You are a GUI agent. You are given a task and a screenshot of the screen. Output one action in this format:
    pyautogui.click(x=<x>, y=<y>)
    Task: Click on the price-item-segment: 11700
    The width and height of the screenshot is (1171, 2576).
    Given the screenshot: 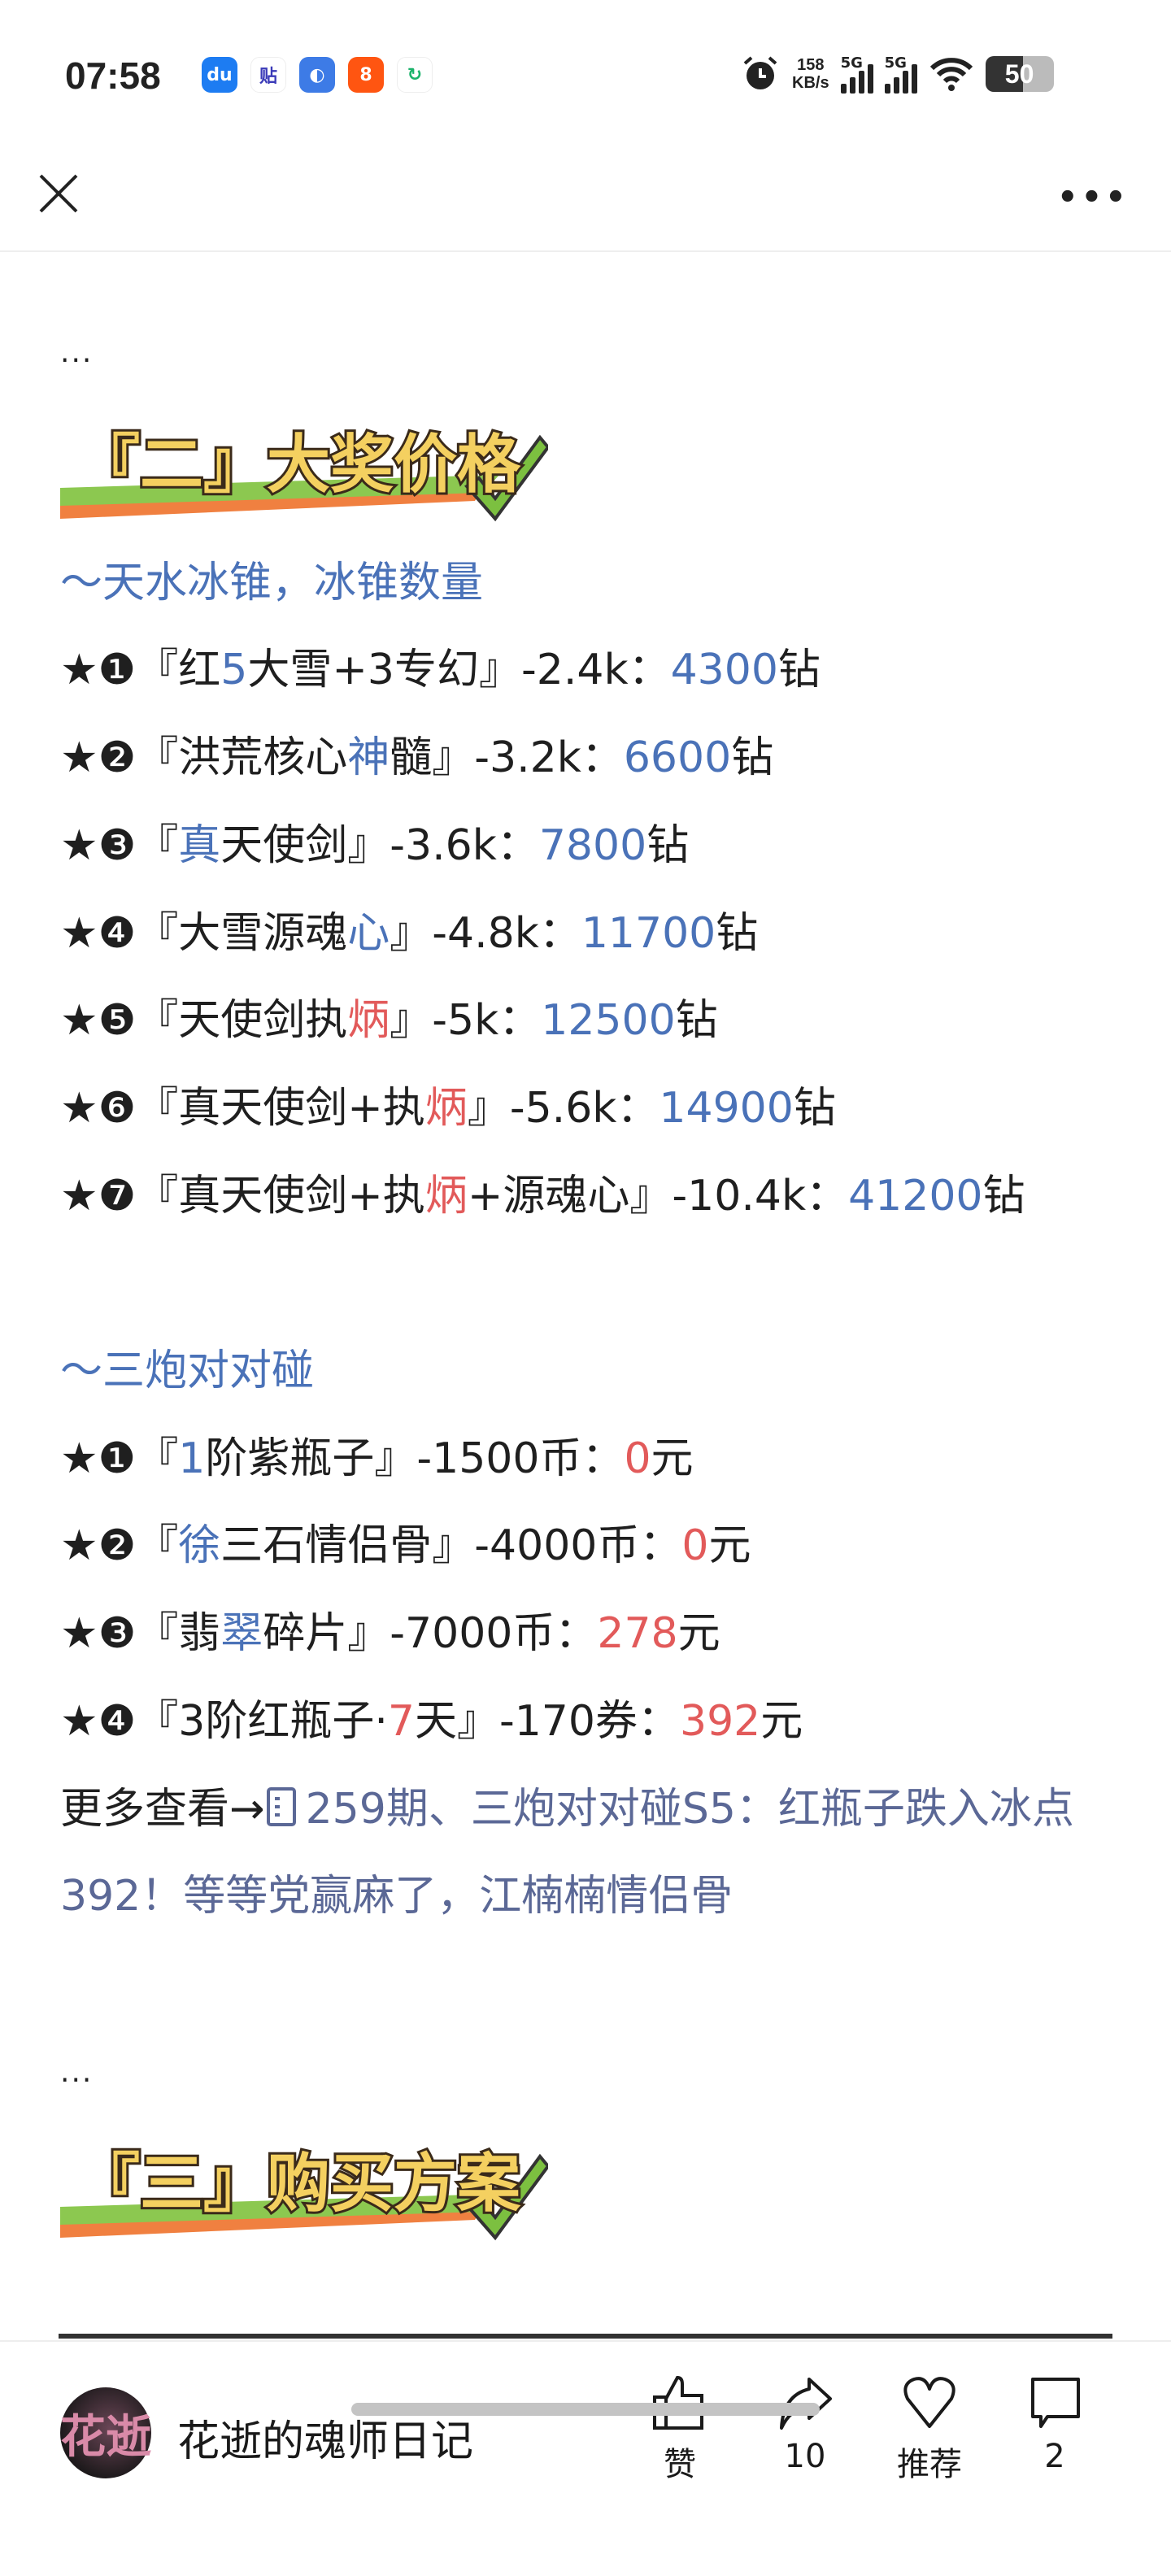 What is the action you would take?
    pyautogui.click(x=648, y=933)
    